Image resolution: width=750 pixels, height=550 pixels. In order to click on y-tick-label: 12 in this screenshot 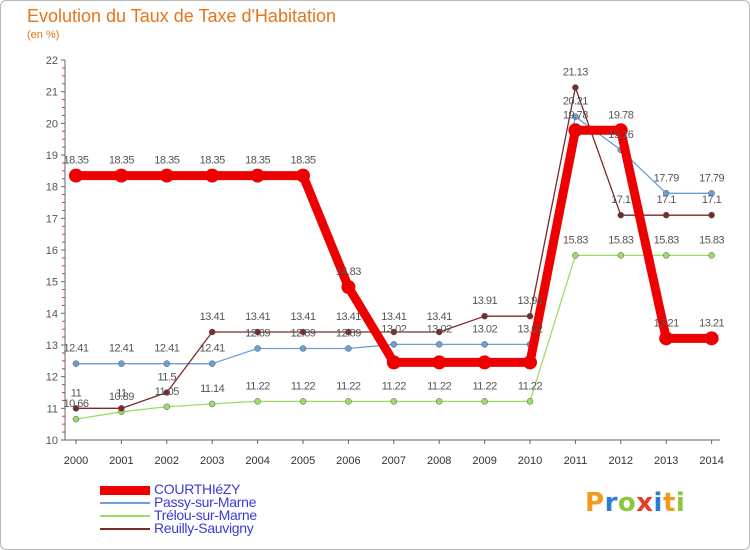, I will do `click(52, 378)`.